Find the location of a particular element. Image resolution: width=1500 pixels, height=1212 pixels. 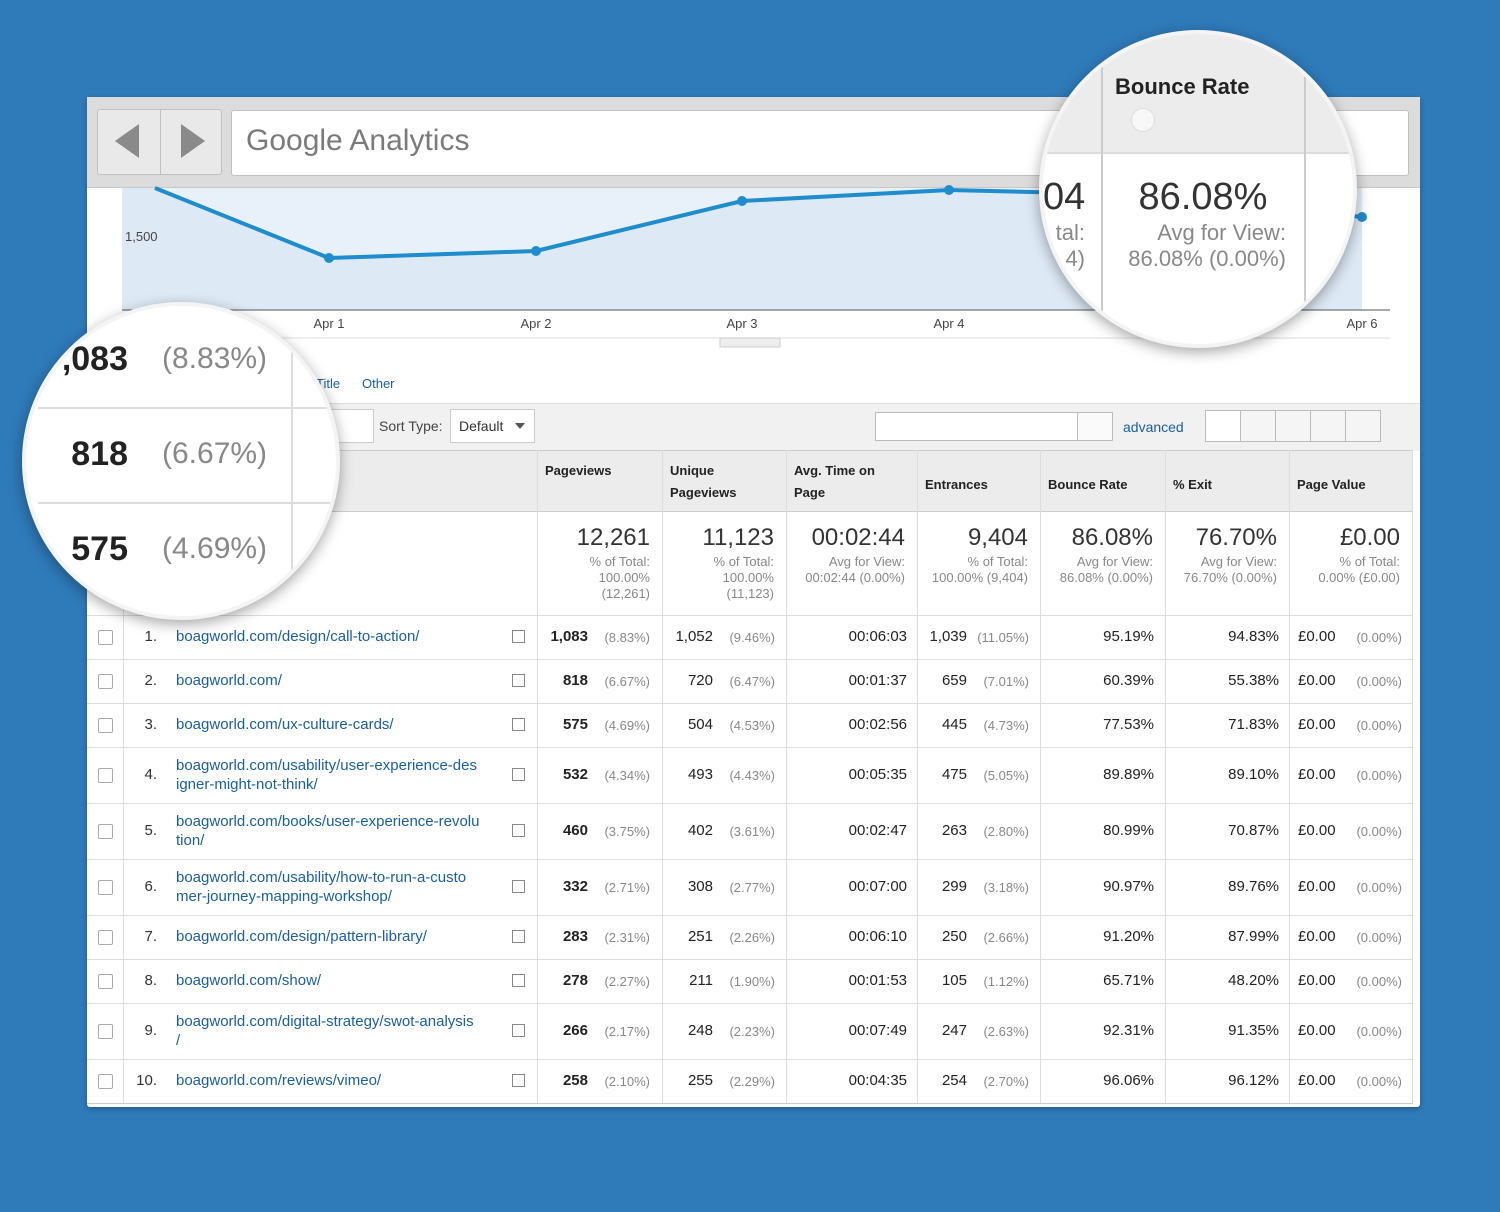

page-link: boagworld.com/reviews/vimeo/ is located at coordinates (279, 1080).